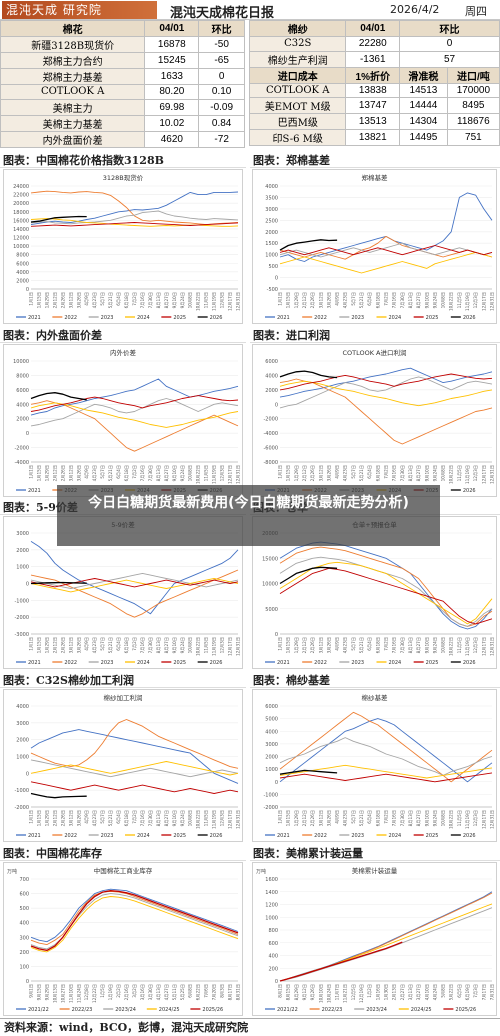  I want to click on x-tick-label: 11月21日, so click(346, 993).